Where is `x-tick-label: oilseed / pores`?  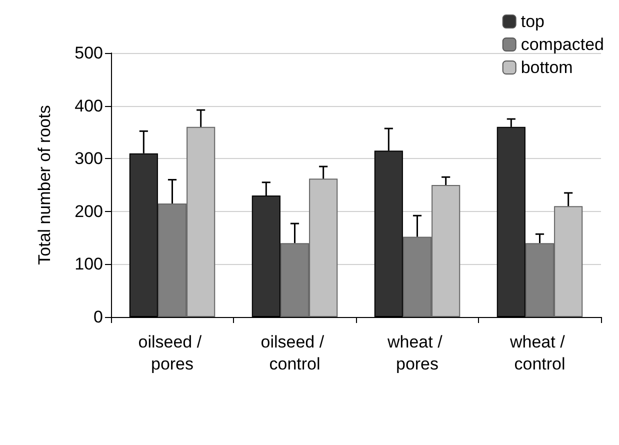
x-tick-label: oilseed / pores is located at coordinates (172, 353).